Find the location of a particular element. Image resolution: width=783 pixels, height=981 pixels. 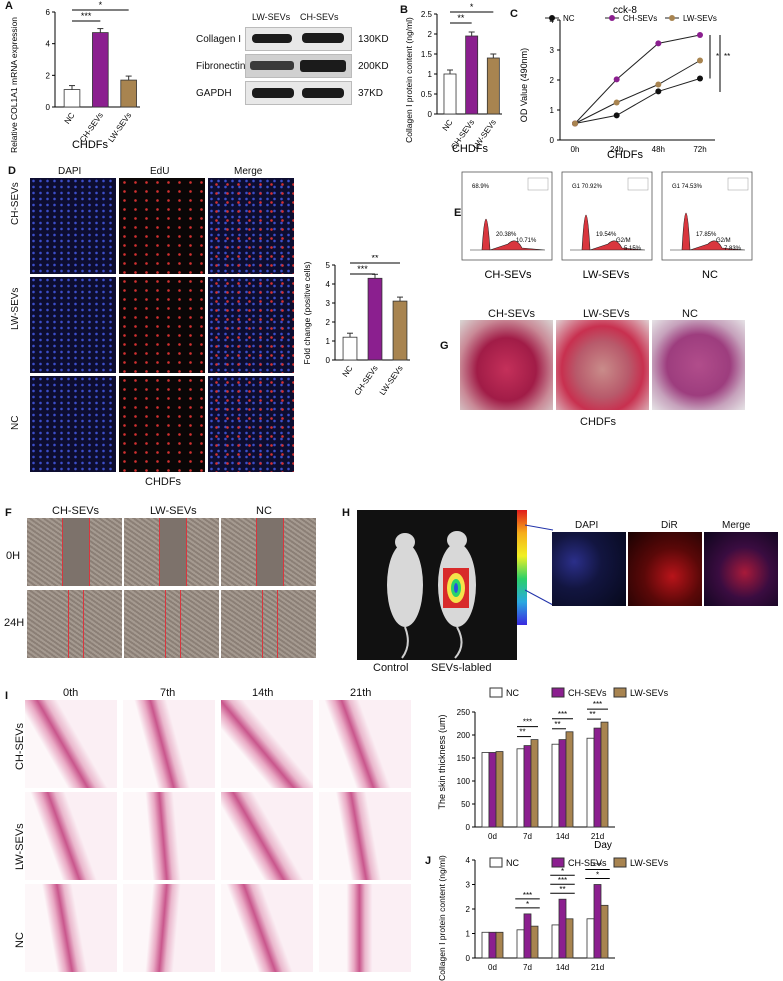

blot-row-fibronectin: Fibronectin is located at coordinates (221, 66).